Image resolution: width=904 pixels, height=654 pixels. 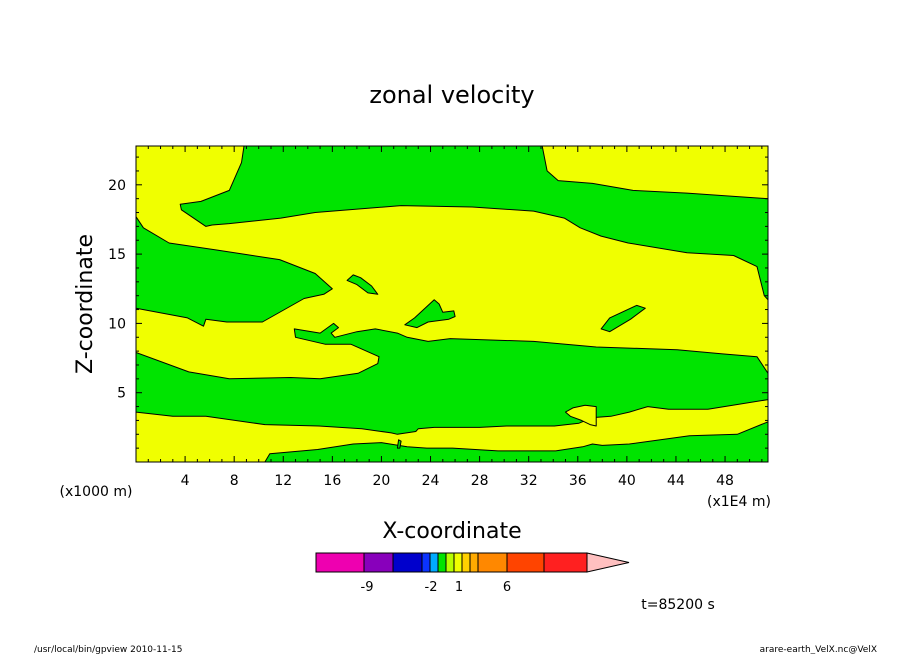 What do you see at coordinates (85, 304) in the screenshot?
I see `y-axis-label: Z-coordinate` at bounding box center [85, 304].